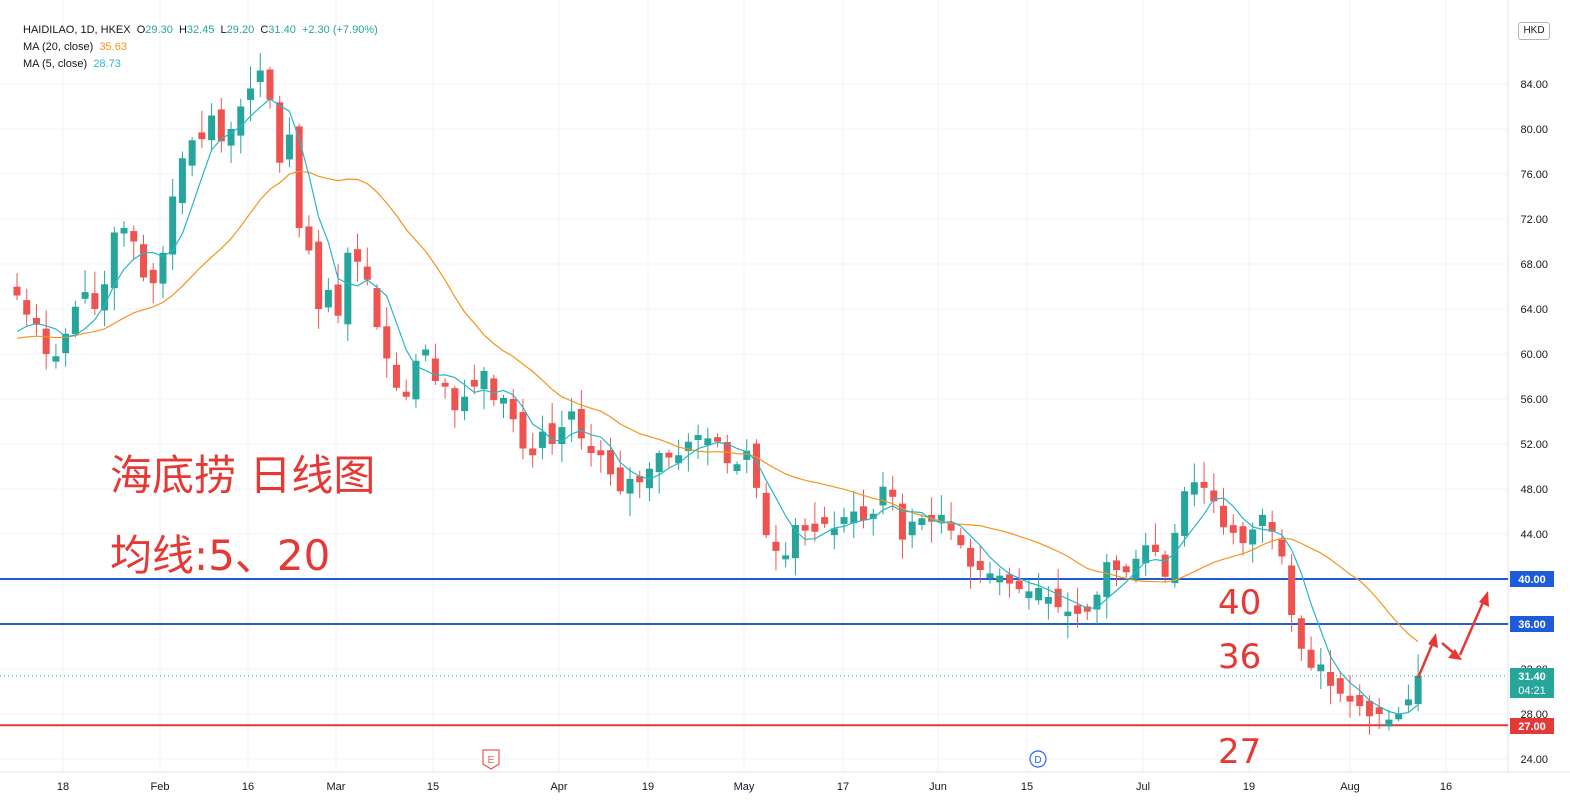 The image size is (1570, 800). What do you see at coordinates (1143, 787) in the screenshot?
I see `x-tick-label: Jul` at bounding box center [1143, 787].